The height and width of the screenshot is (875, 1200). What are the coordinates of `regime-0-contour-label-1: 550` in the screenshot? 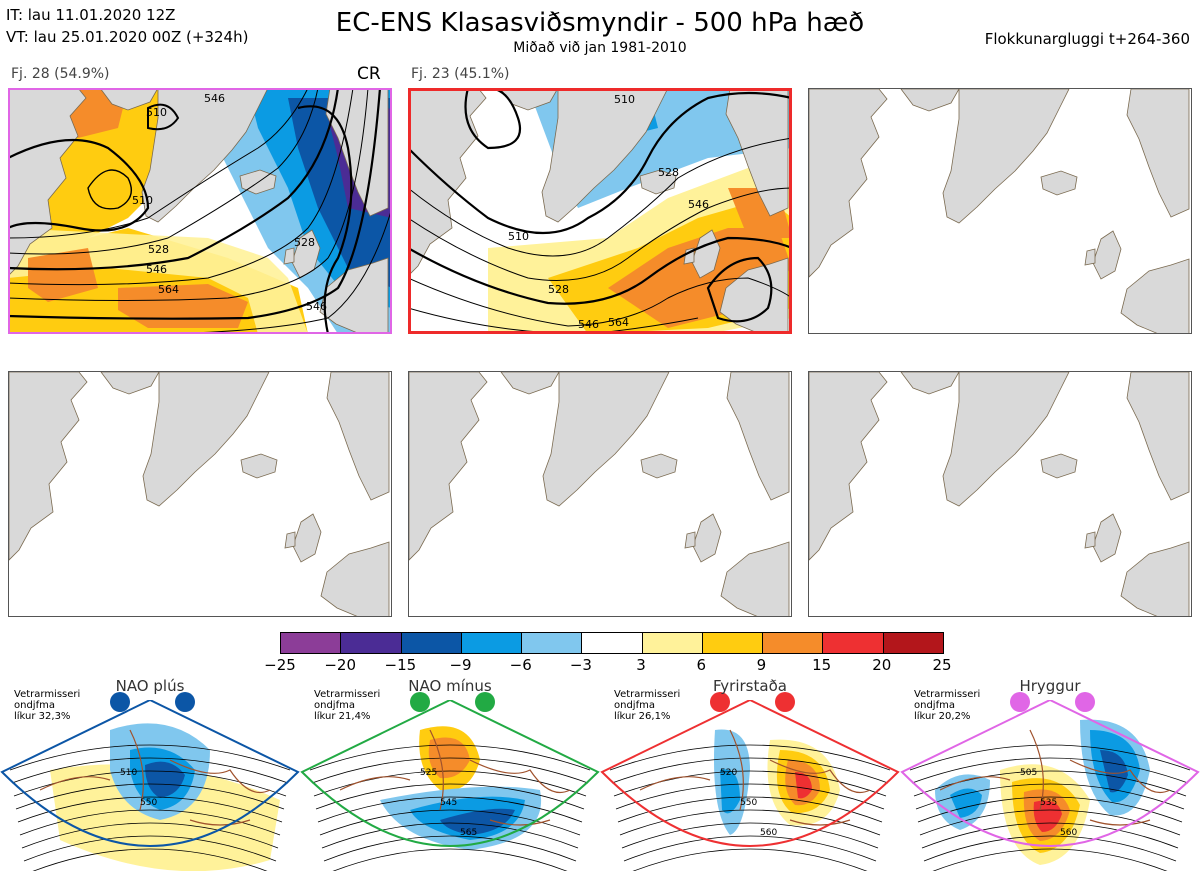 It's located at (148, 803).